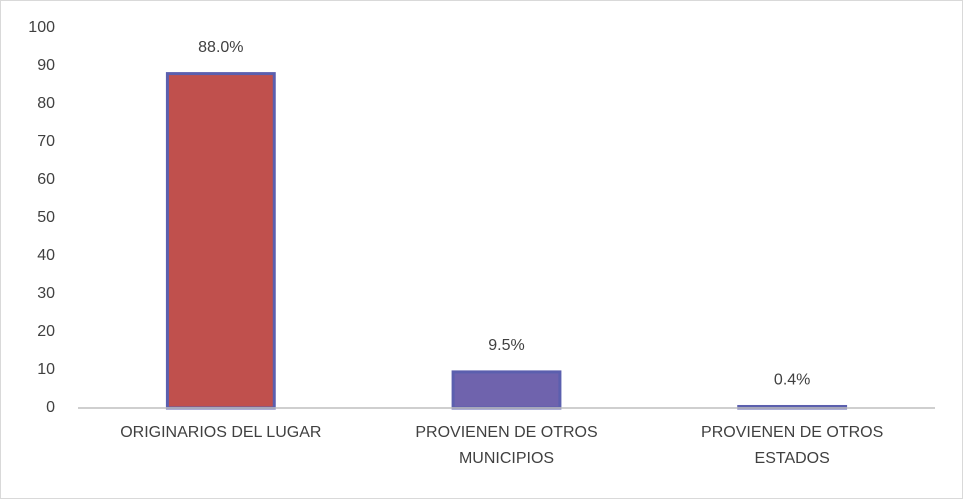  Describe the element at coordinates (46, 141) in the screenshot. I see `y-tick-label: 70` at that location.